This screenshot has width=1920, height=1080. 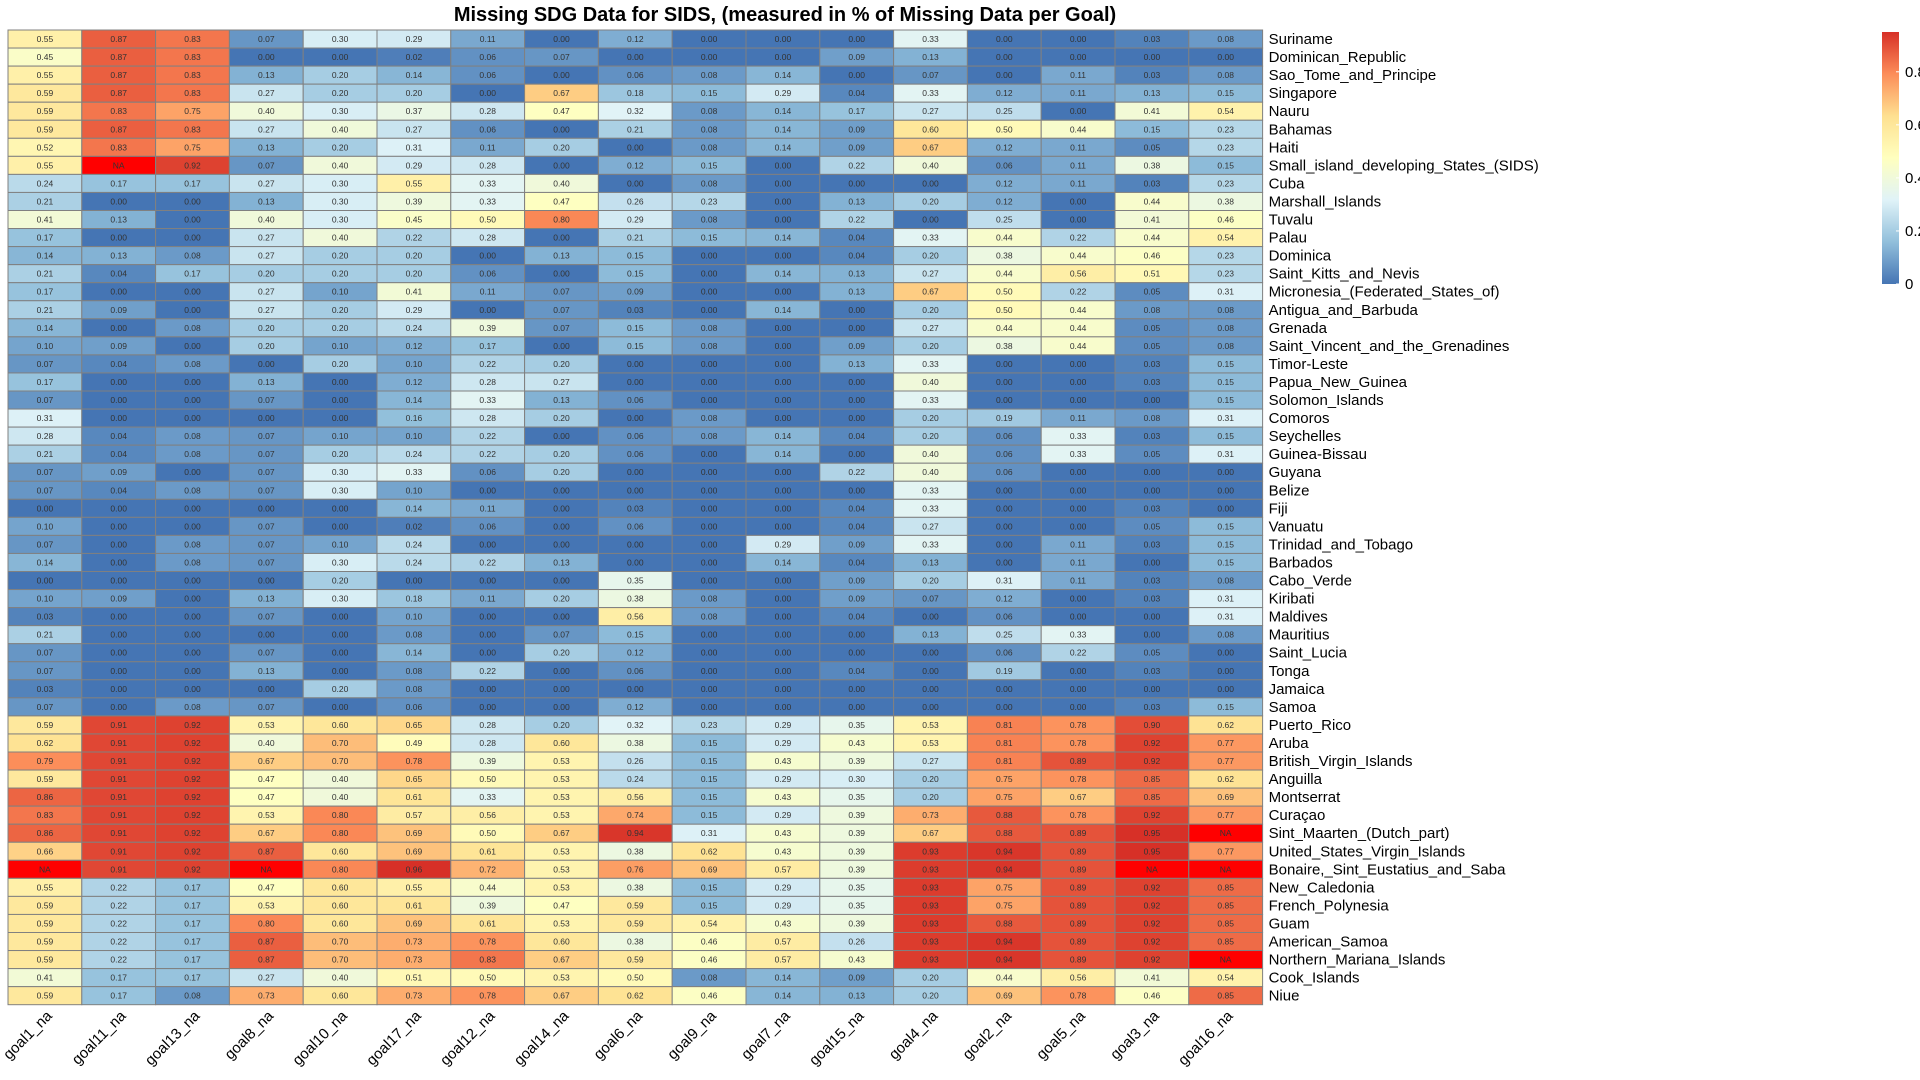 What do you see at coordinates (487, 201) in the screenshot?
I see `cell-value-label: 0.33` at bounding box center [487, 201].